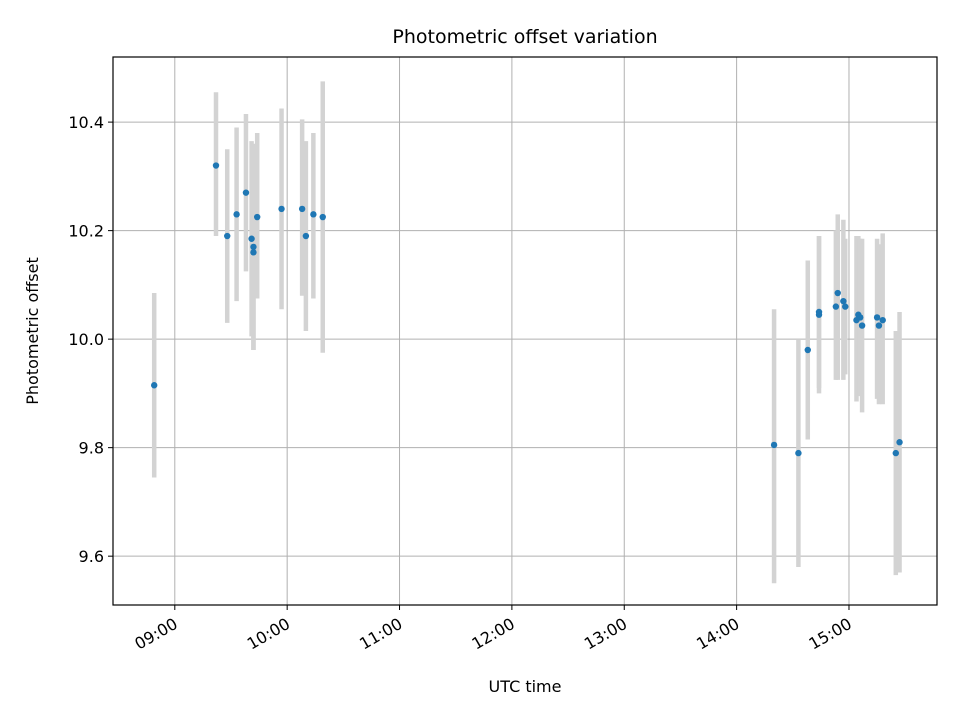 The height and width of the screenshot is (720, 960). What do you see at coordinates (525, 686) in the screenshot?
I see `x-axis-label: UTC time` at bounding box center [525, 686].